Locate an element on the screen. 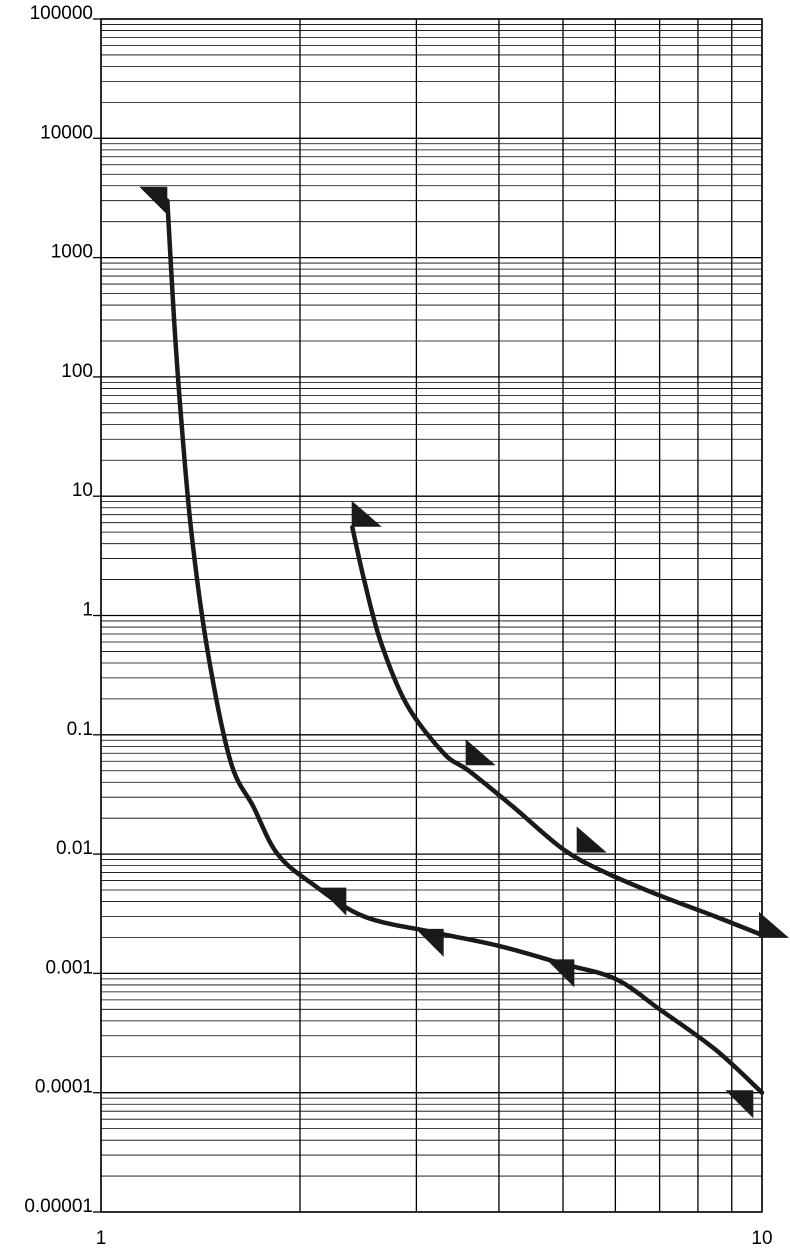 Image resolution: width=790 pixels, height=1251 pixels. y-tick-label: 1 is located at coordinates (87, 610).